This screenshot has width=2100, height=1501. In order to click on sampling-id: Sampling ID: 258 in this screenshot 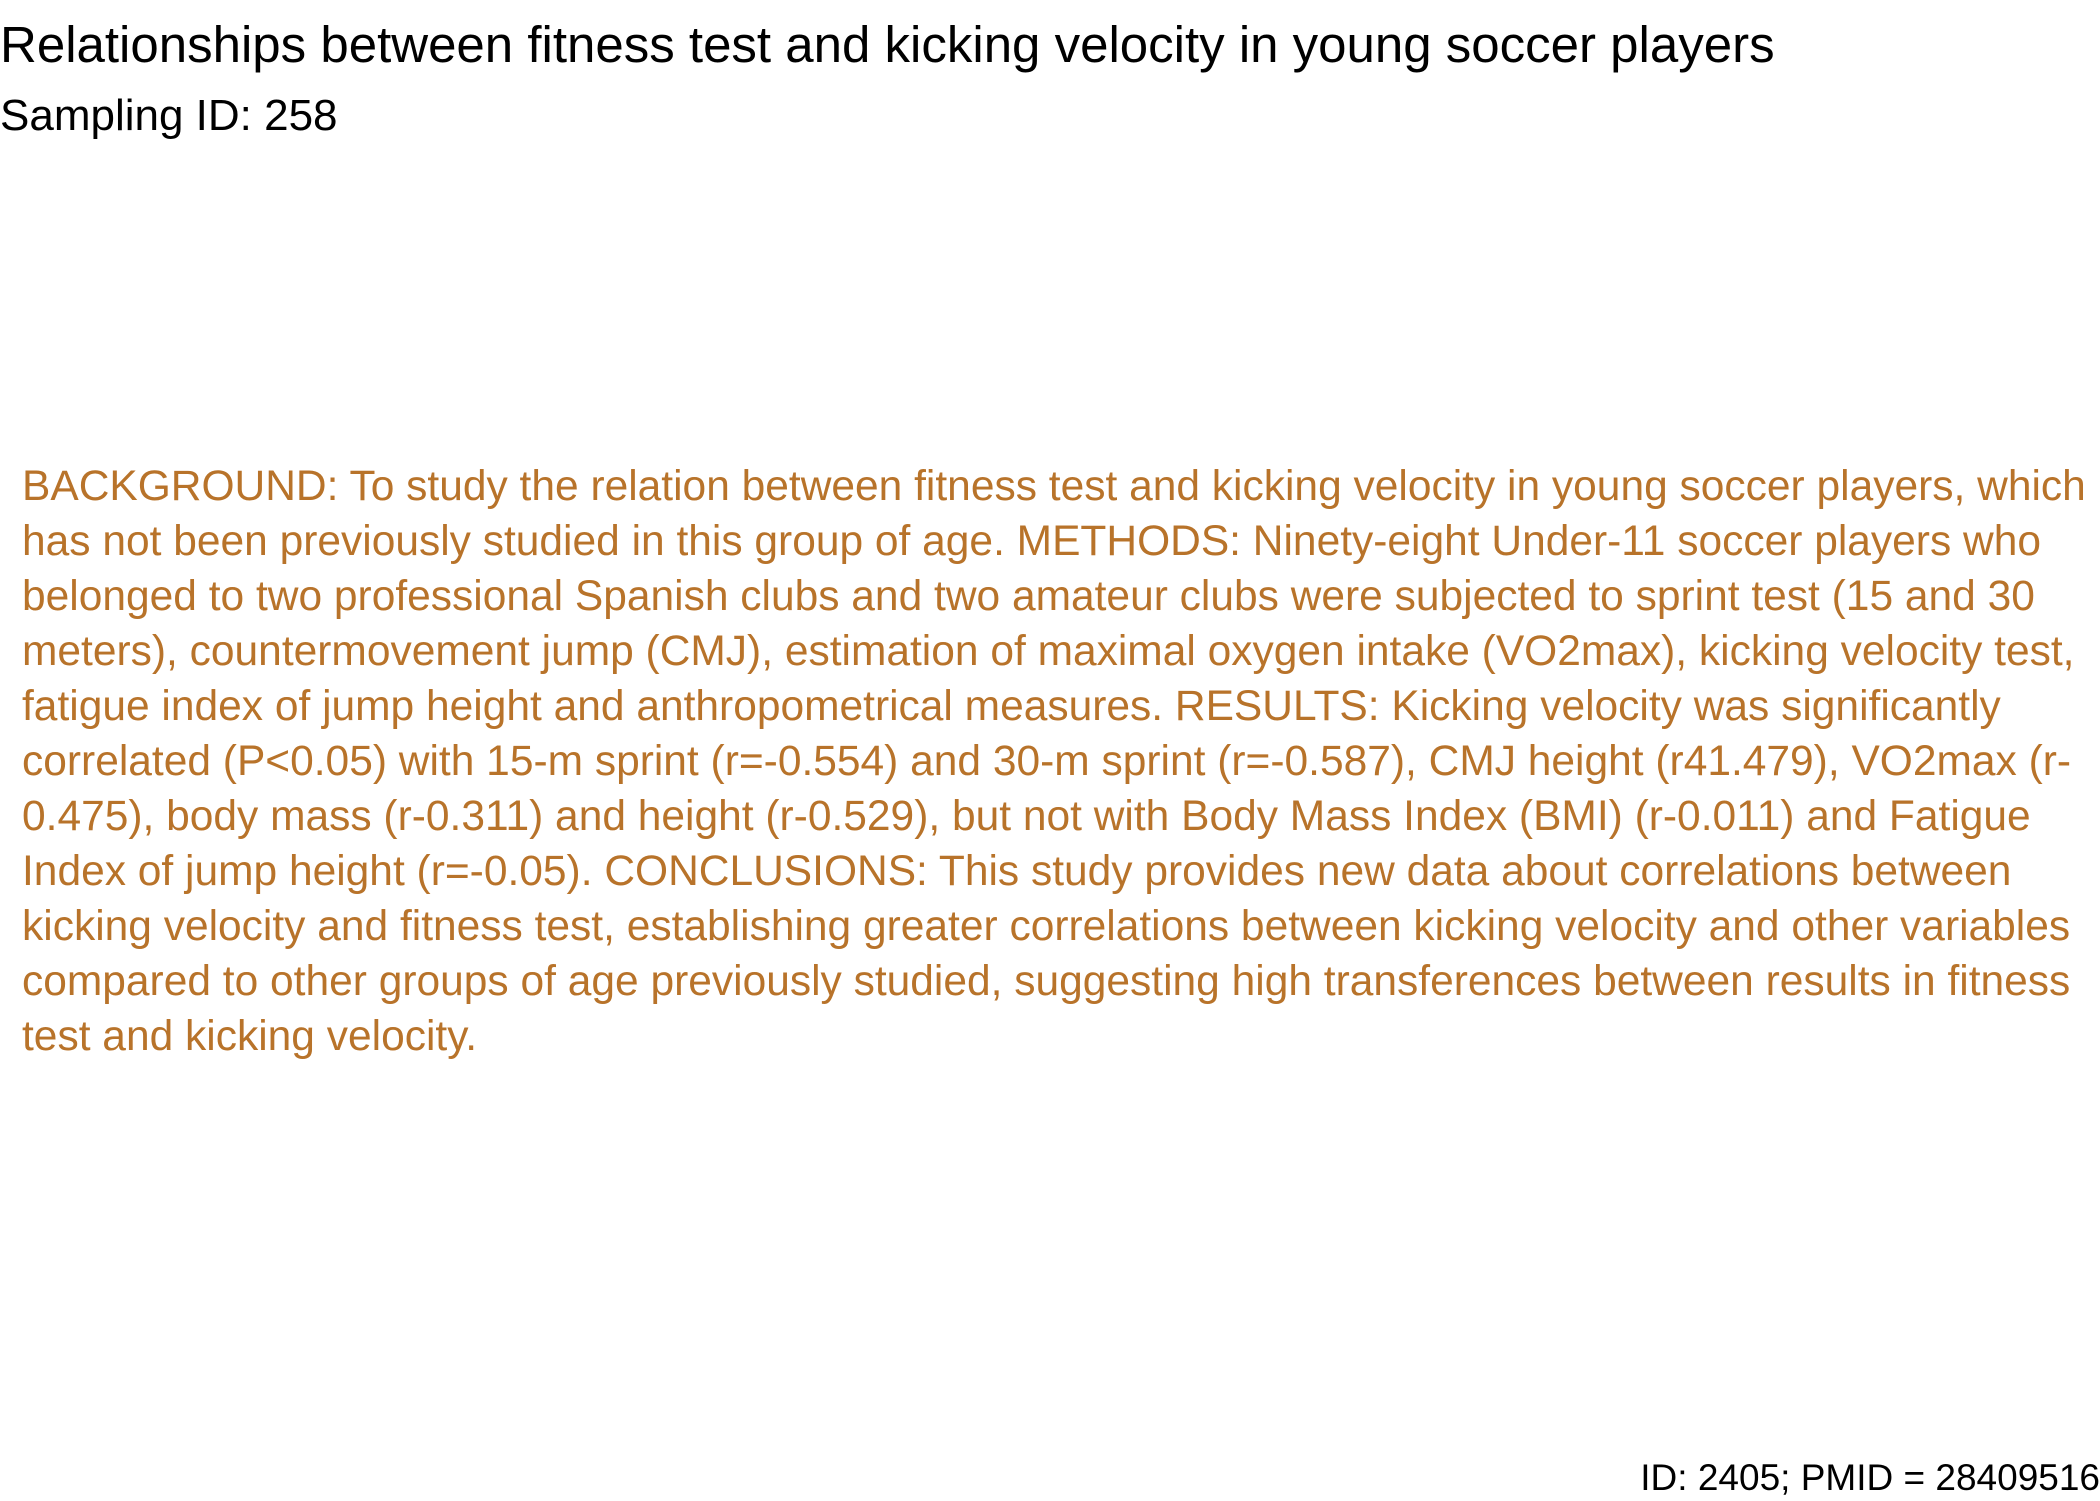, I will do `click(169, 115)`.